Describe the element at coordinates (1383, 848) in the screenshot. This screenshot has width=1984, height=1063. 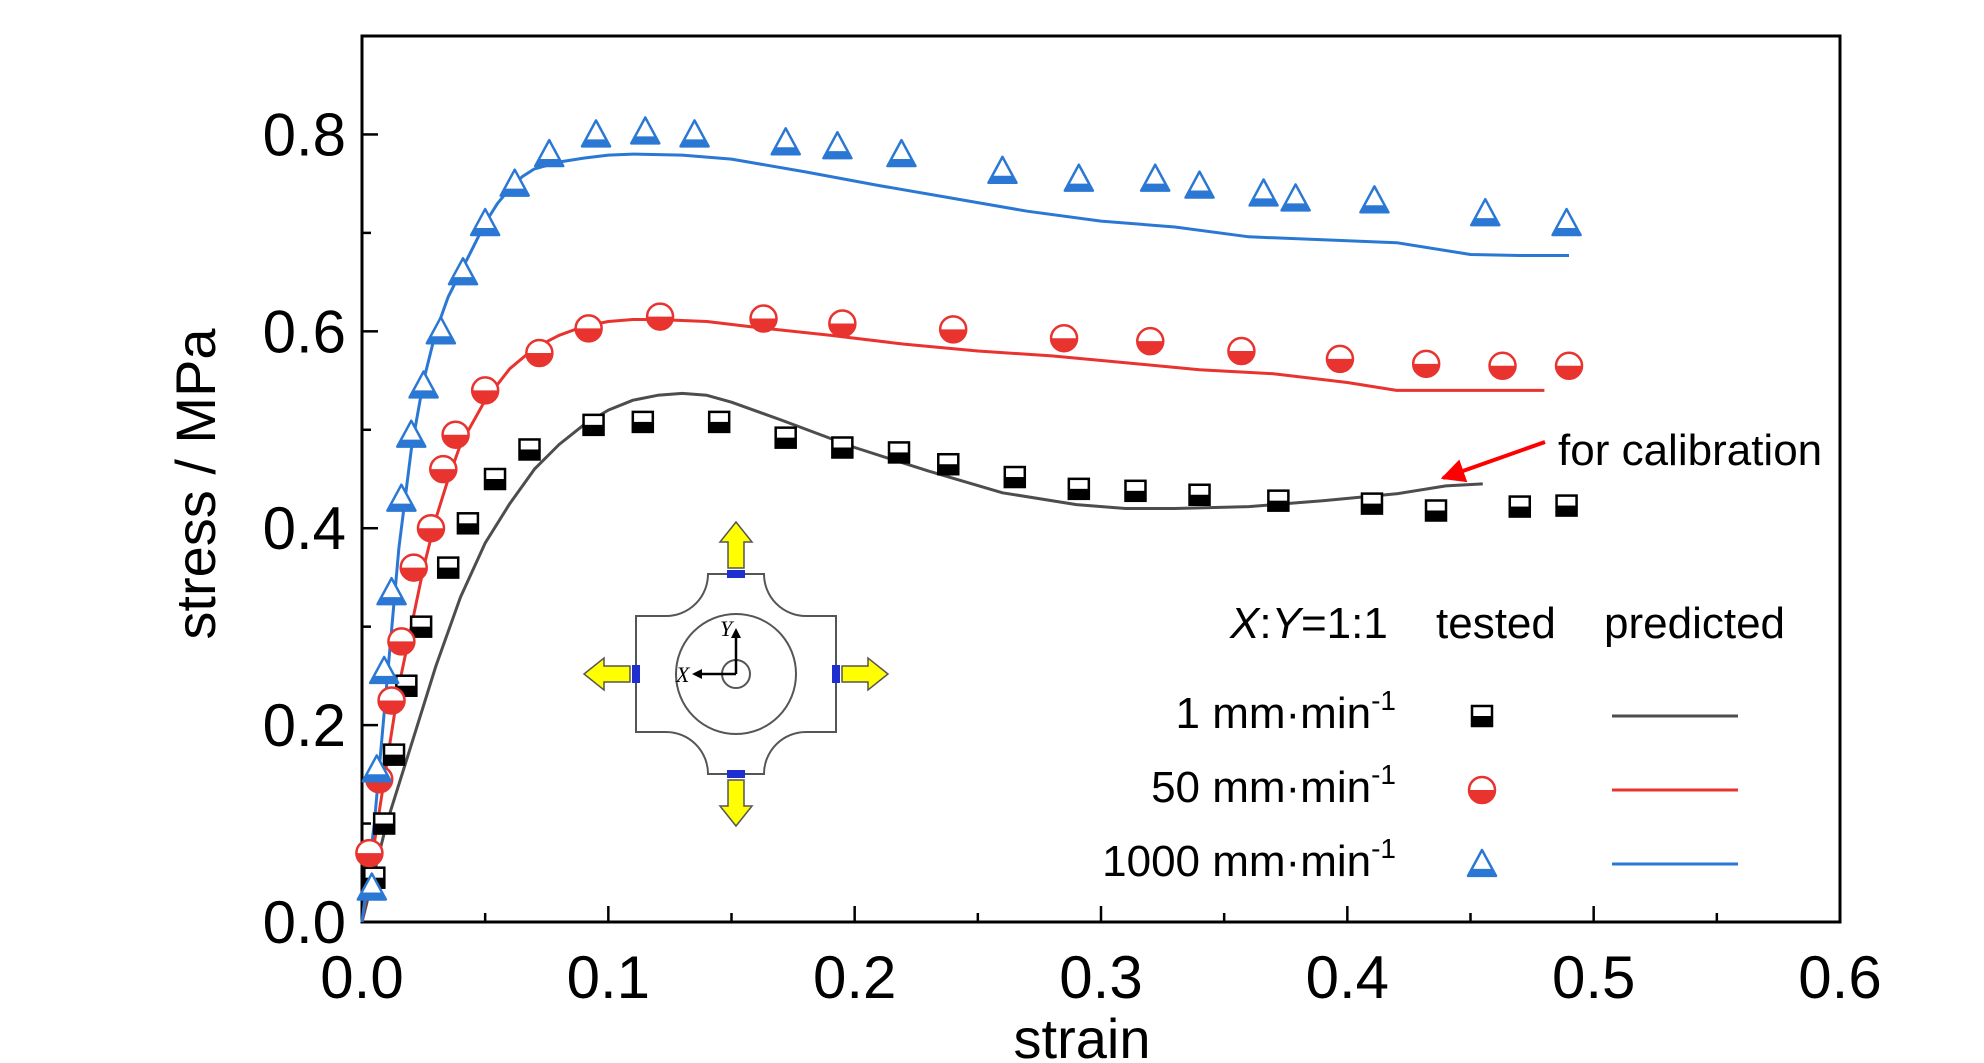
I see `legend-label-series-3-exp: -1` at that location.